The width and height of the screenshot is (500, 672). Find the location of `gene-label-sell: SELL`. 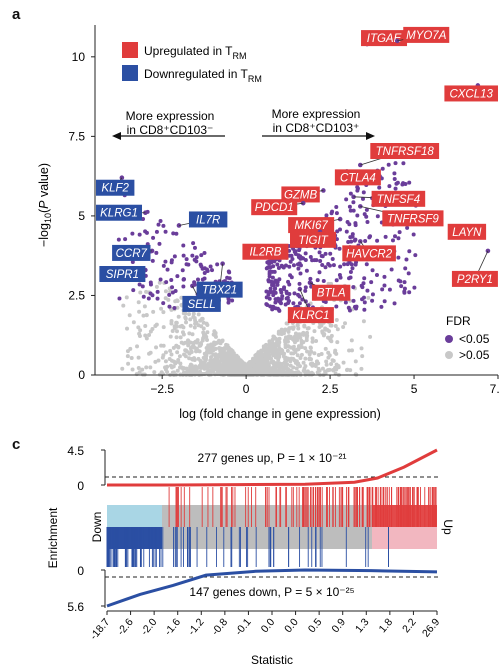

gene-label-sell: SELL is located at coordinates (202, 305).